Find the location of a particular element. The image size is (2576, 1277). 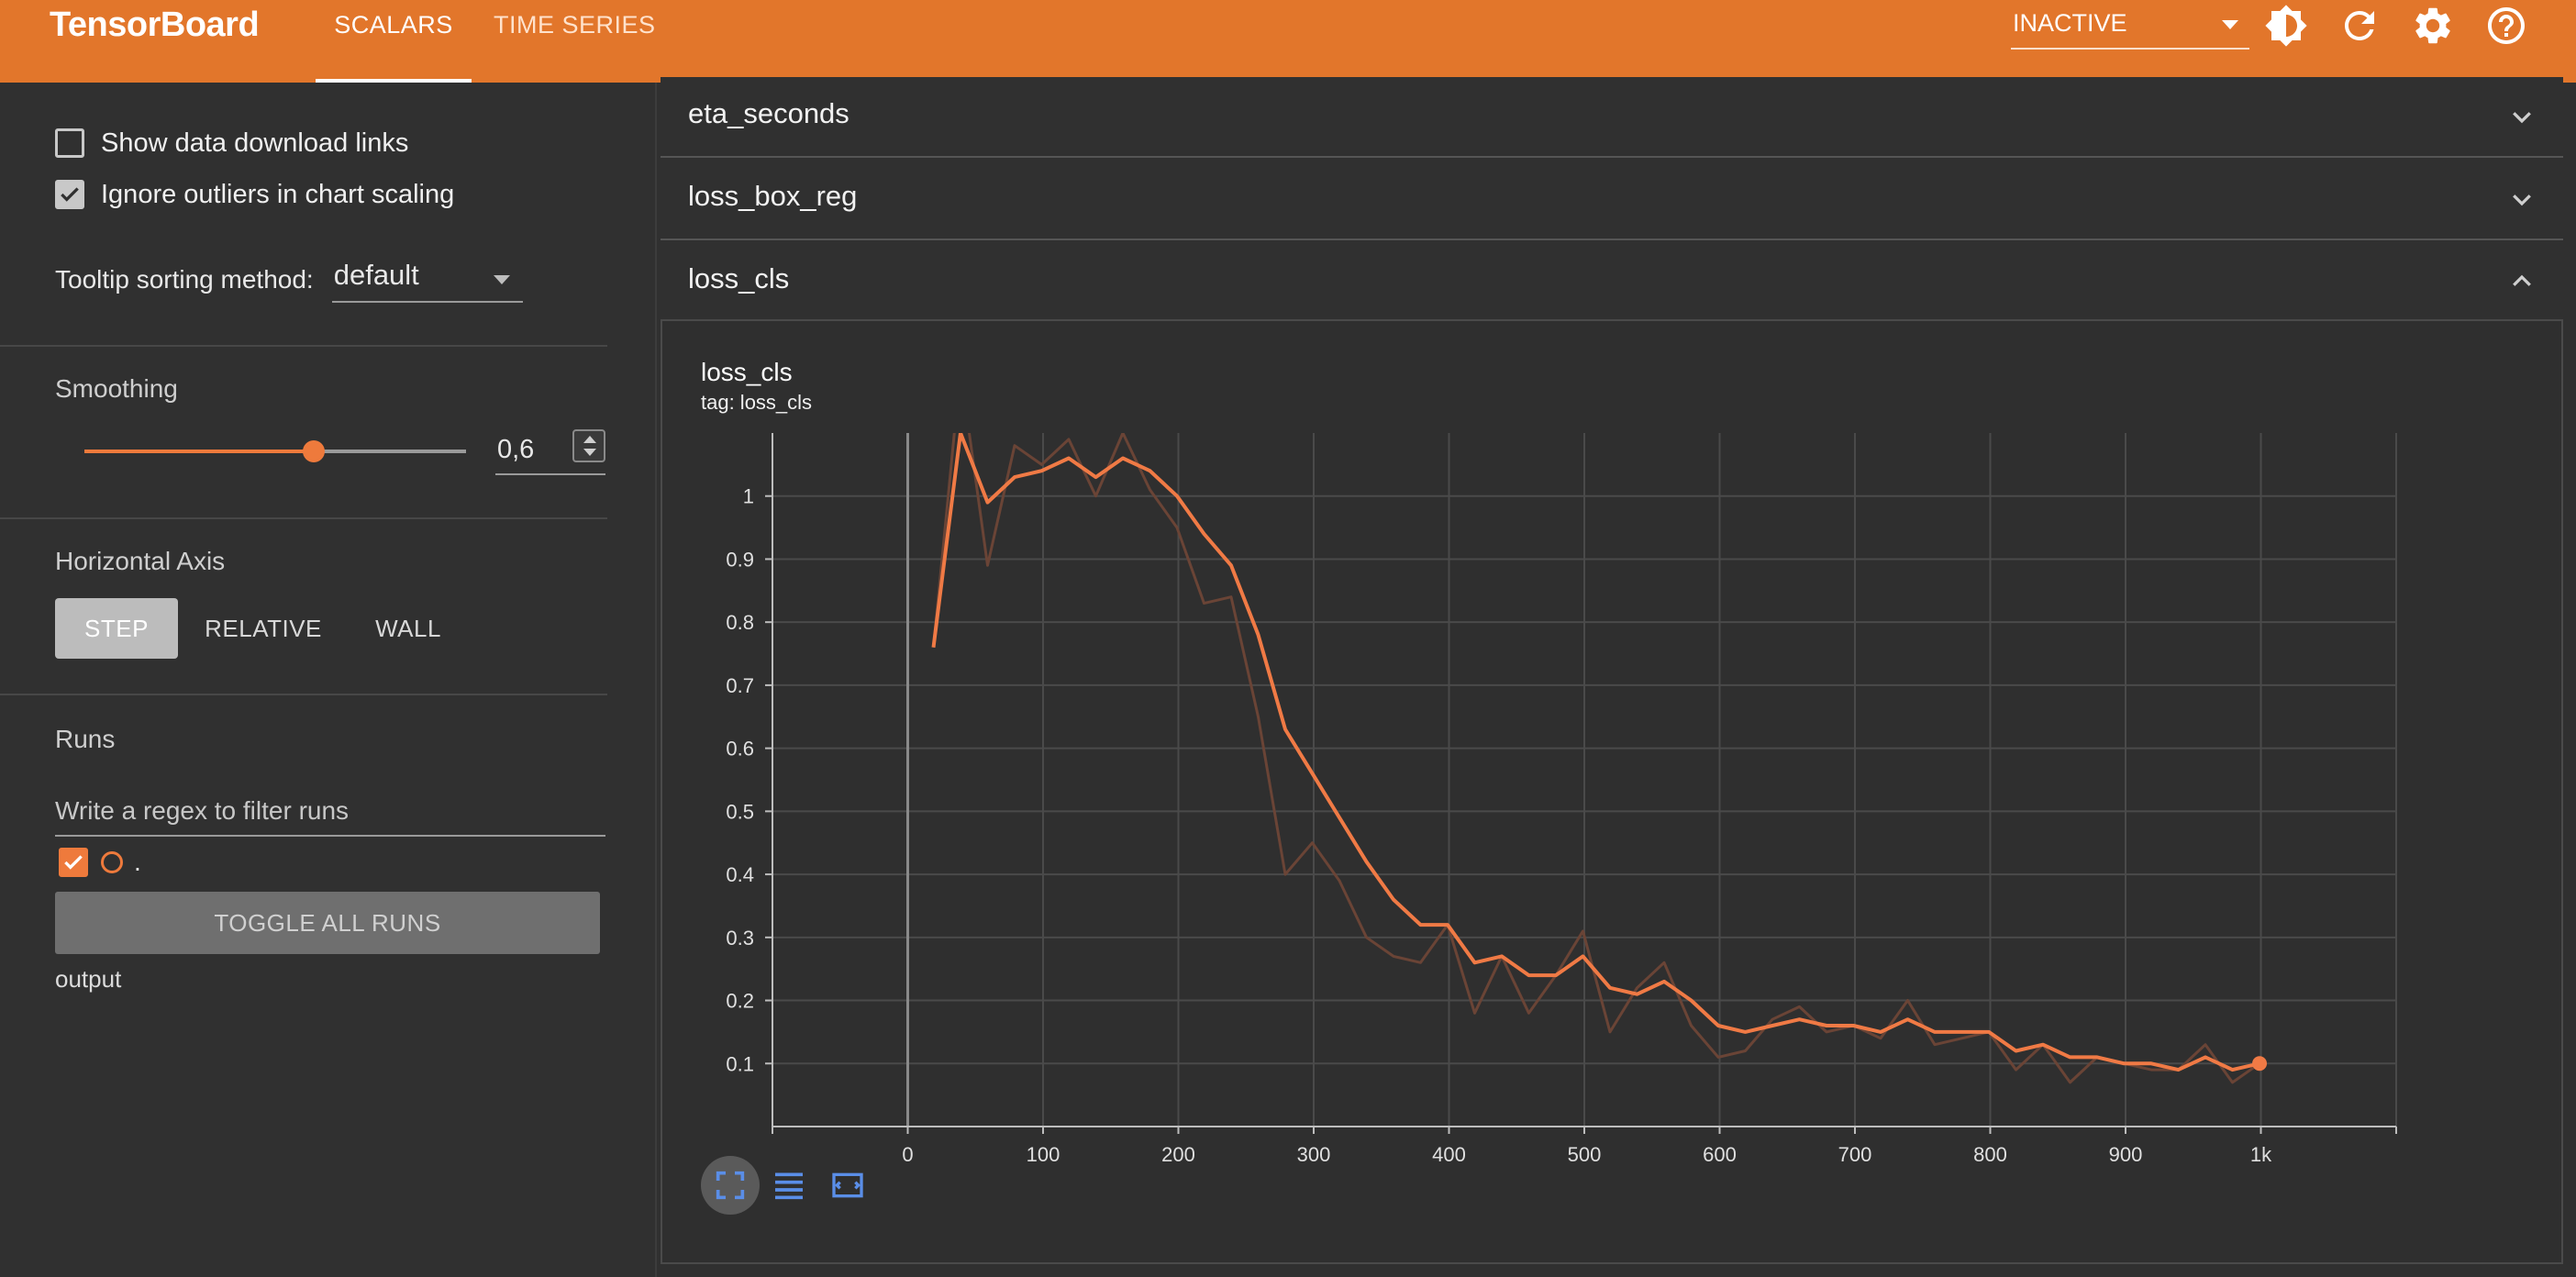

fit-domain-icon is located at coordinates (847, 1186).